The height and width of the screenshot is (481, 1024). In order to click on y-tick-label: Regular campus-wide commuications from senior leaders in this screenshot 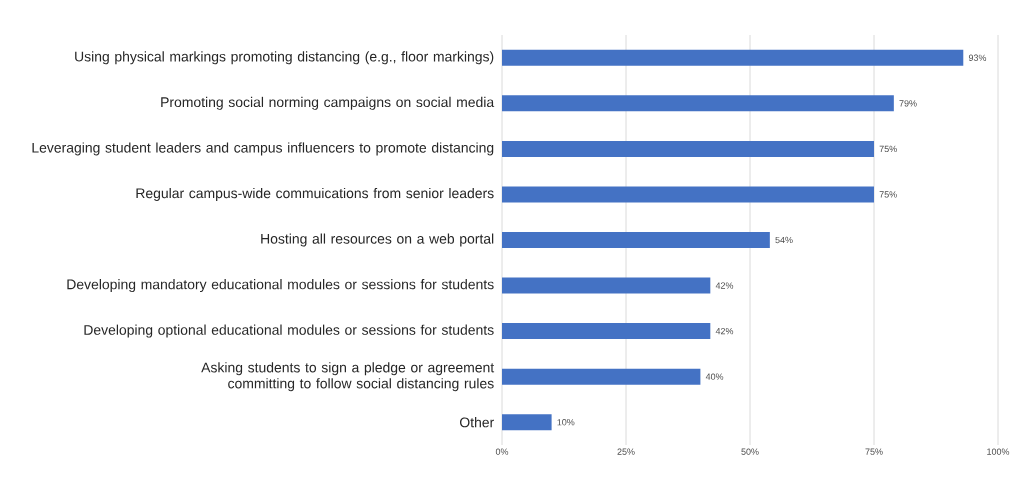, I will do `click(315, 194)`.